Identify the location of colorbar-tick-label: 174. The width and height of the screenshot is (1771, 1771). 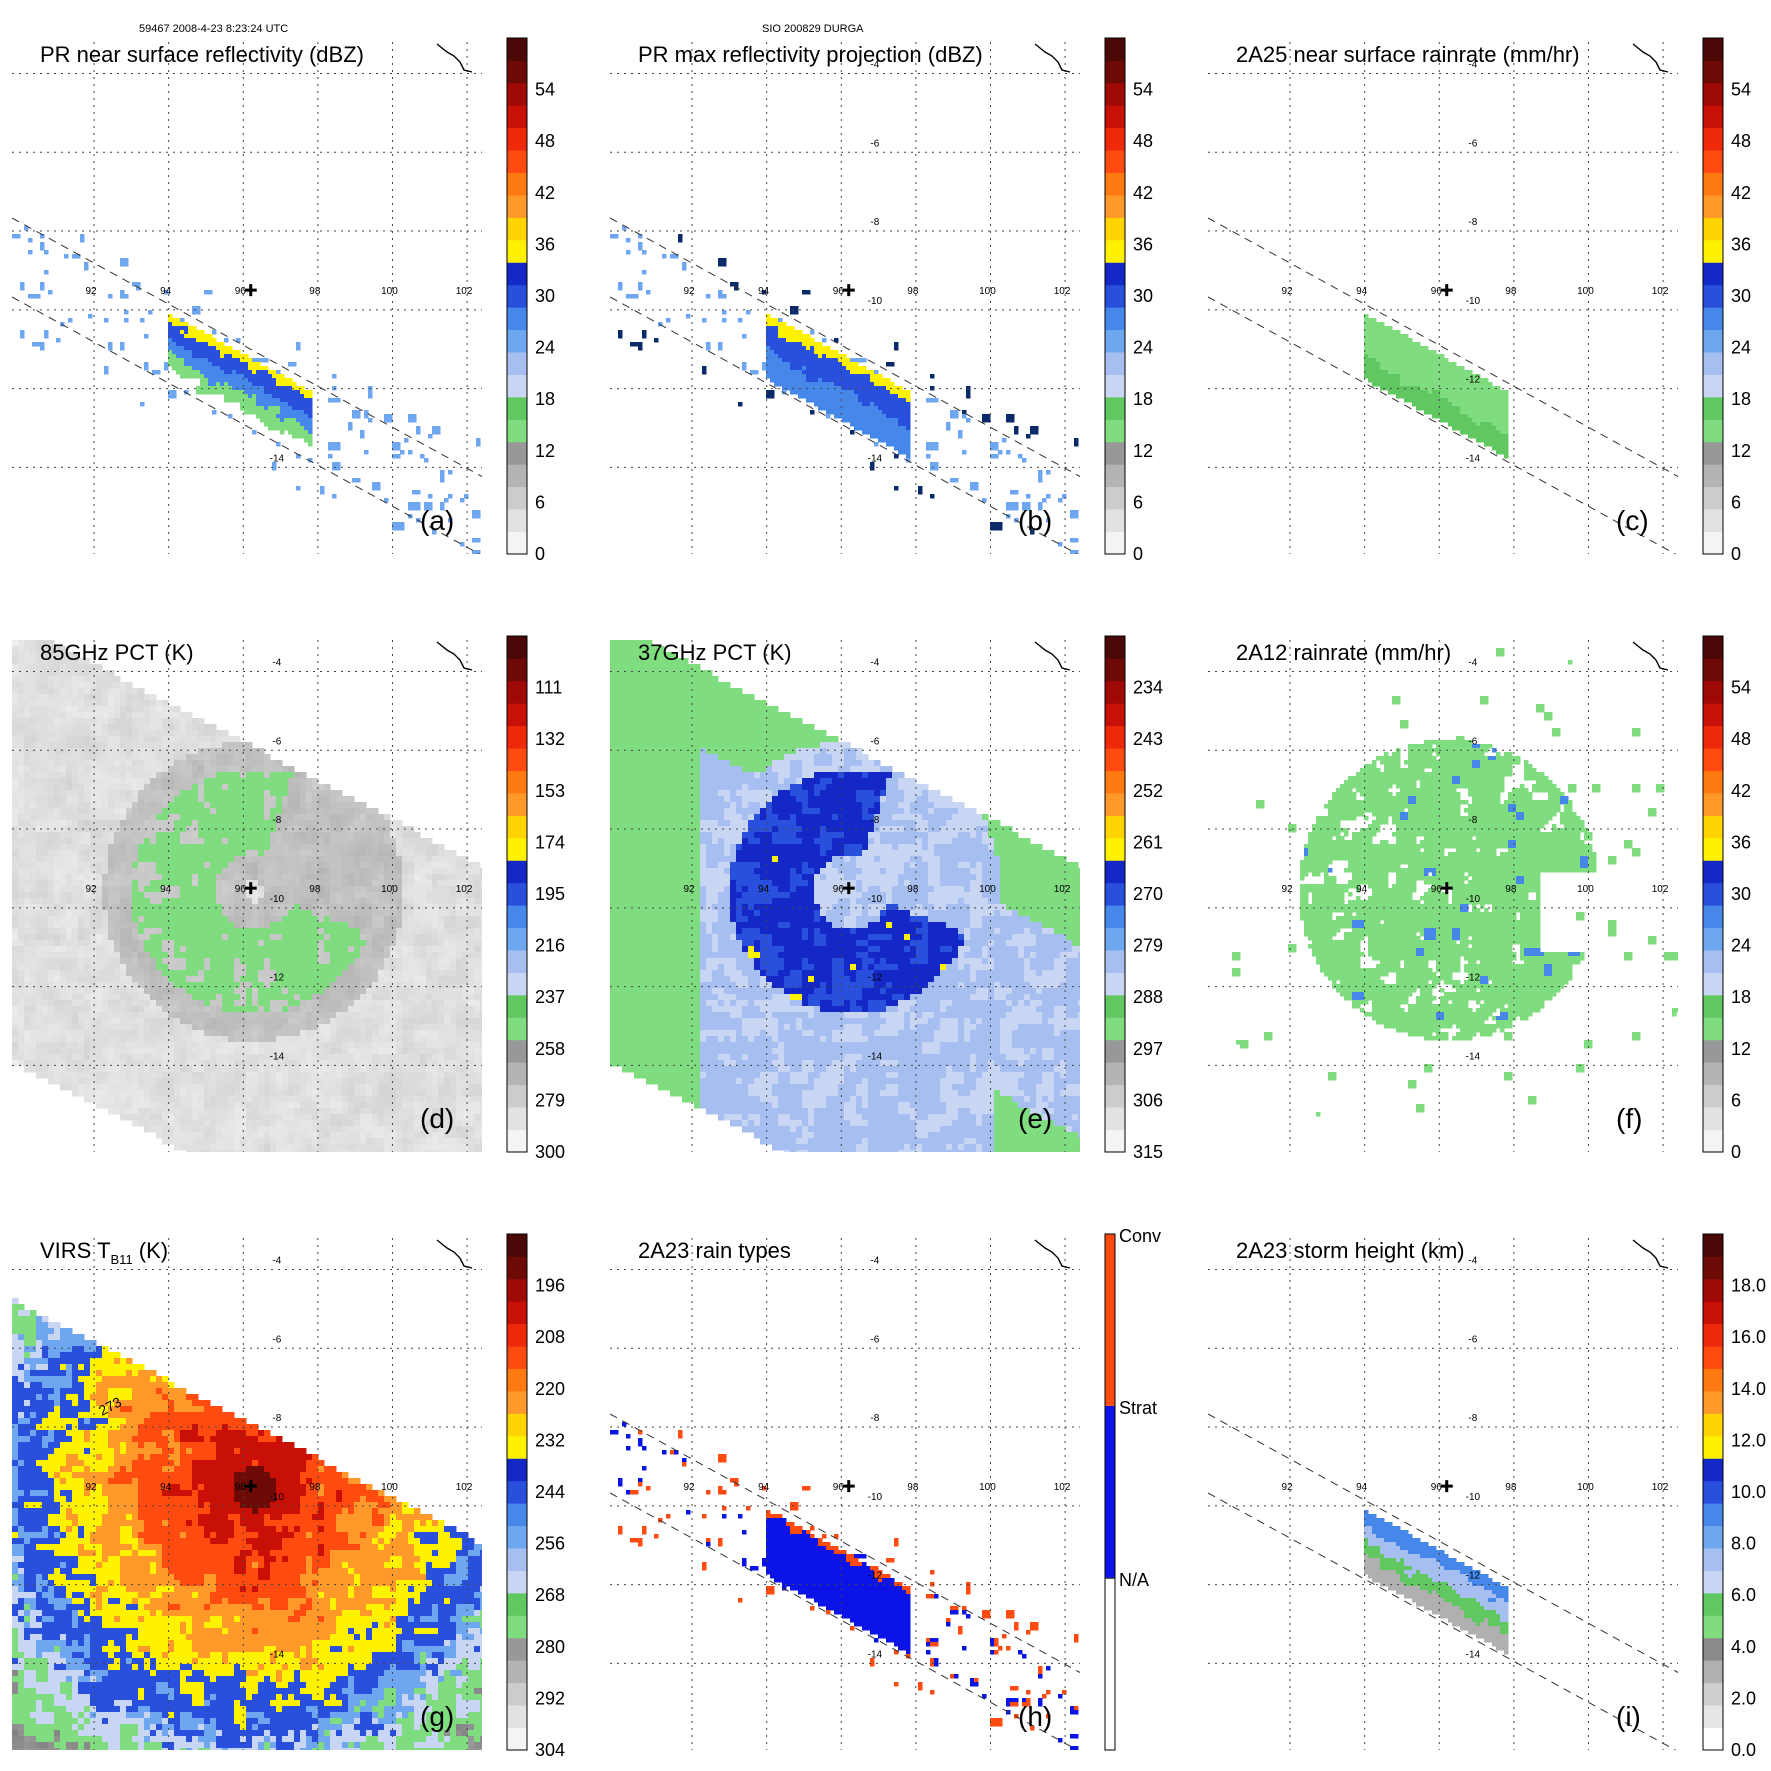
(550, 842).